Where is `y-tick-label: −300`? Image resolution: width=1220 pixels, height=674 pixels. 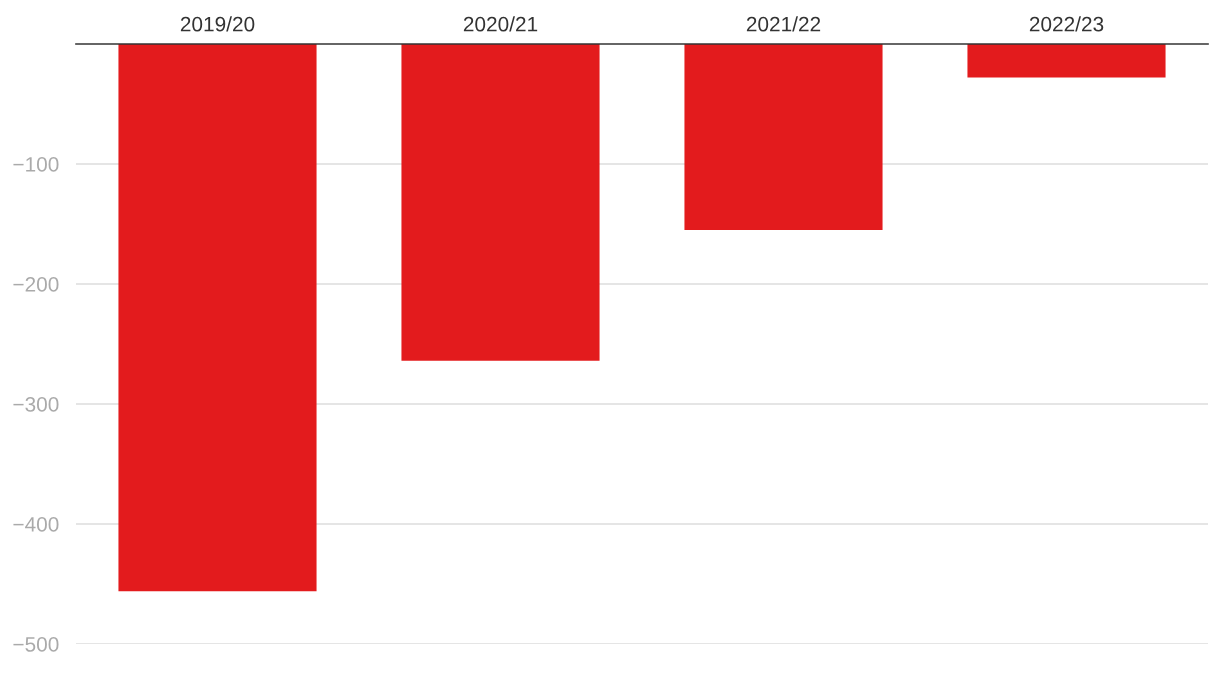
y-tick-label: −300 is located at coordinates (36, 404).